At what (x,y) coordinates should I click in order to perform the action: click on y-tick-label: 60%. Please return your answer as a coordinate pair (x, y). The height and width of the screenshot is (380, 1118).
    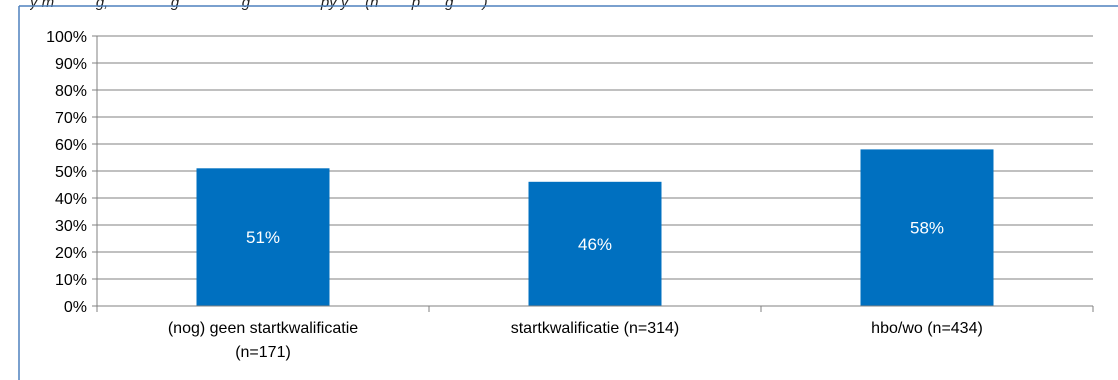
    Looking at the image, I should click on (71, 145).